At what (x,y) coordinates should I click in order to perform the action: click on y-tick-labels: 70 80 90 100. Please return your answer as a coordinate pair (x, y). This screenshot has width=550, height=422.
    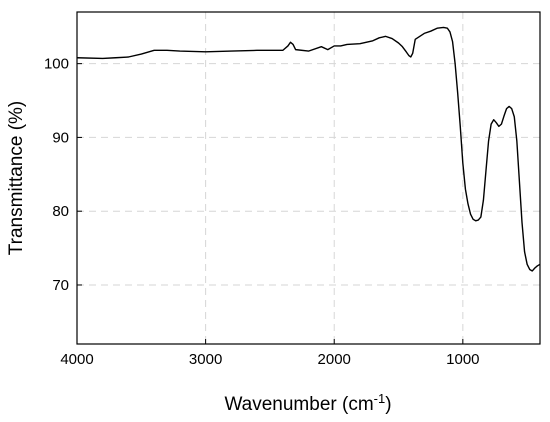
    Looking at the image, I should click on (56, 175).